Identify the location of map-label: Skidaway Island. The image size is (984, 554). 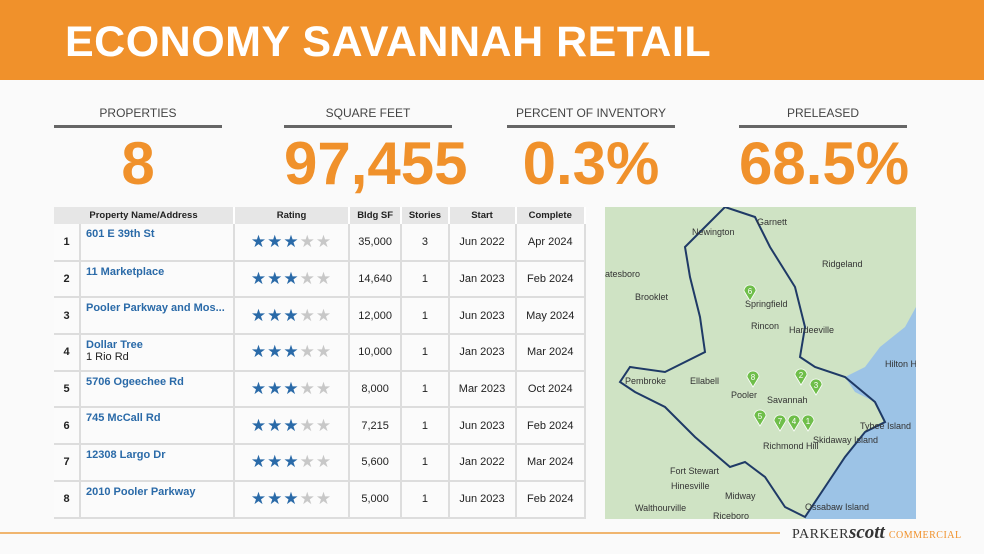
(845, 440).